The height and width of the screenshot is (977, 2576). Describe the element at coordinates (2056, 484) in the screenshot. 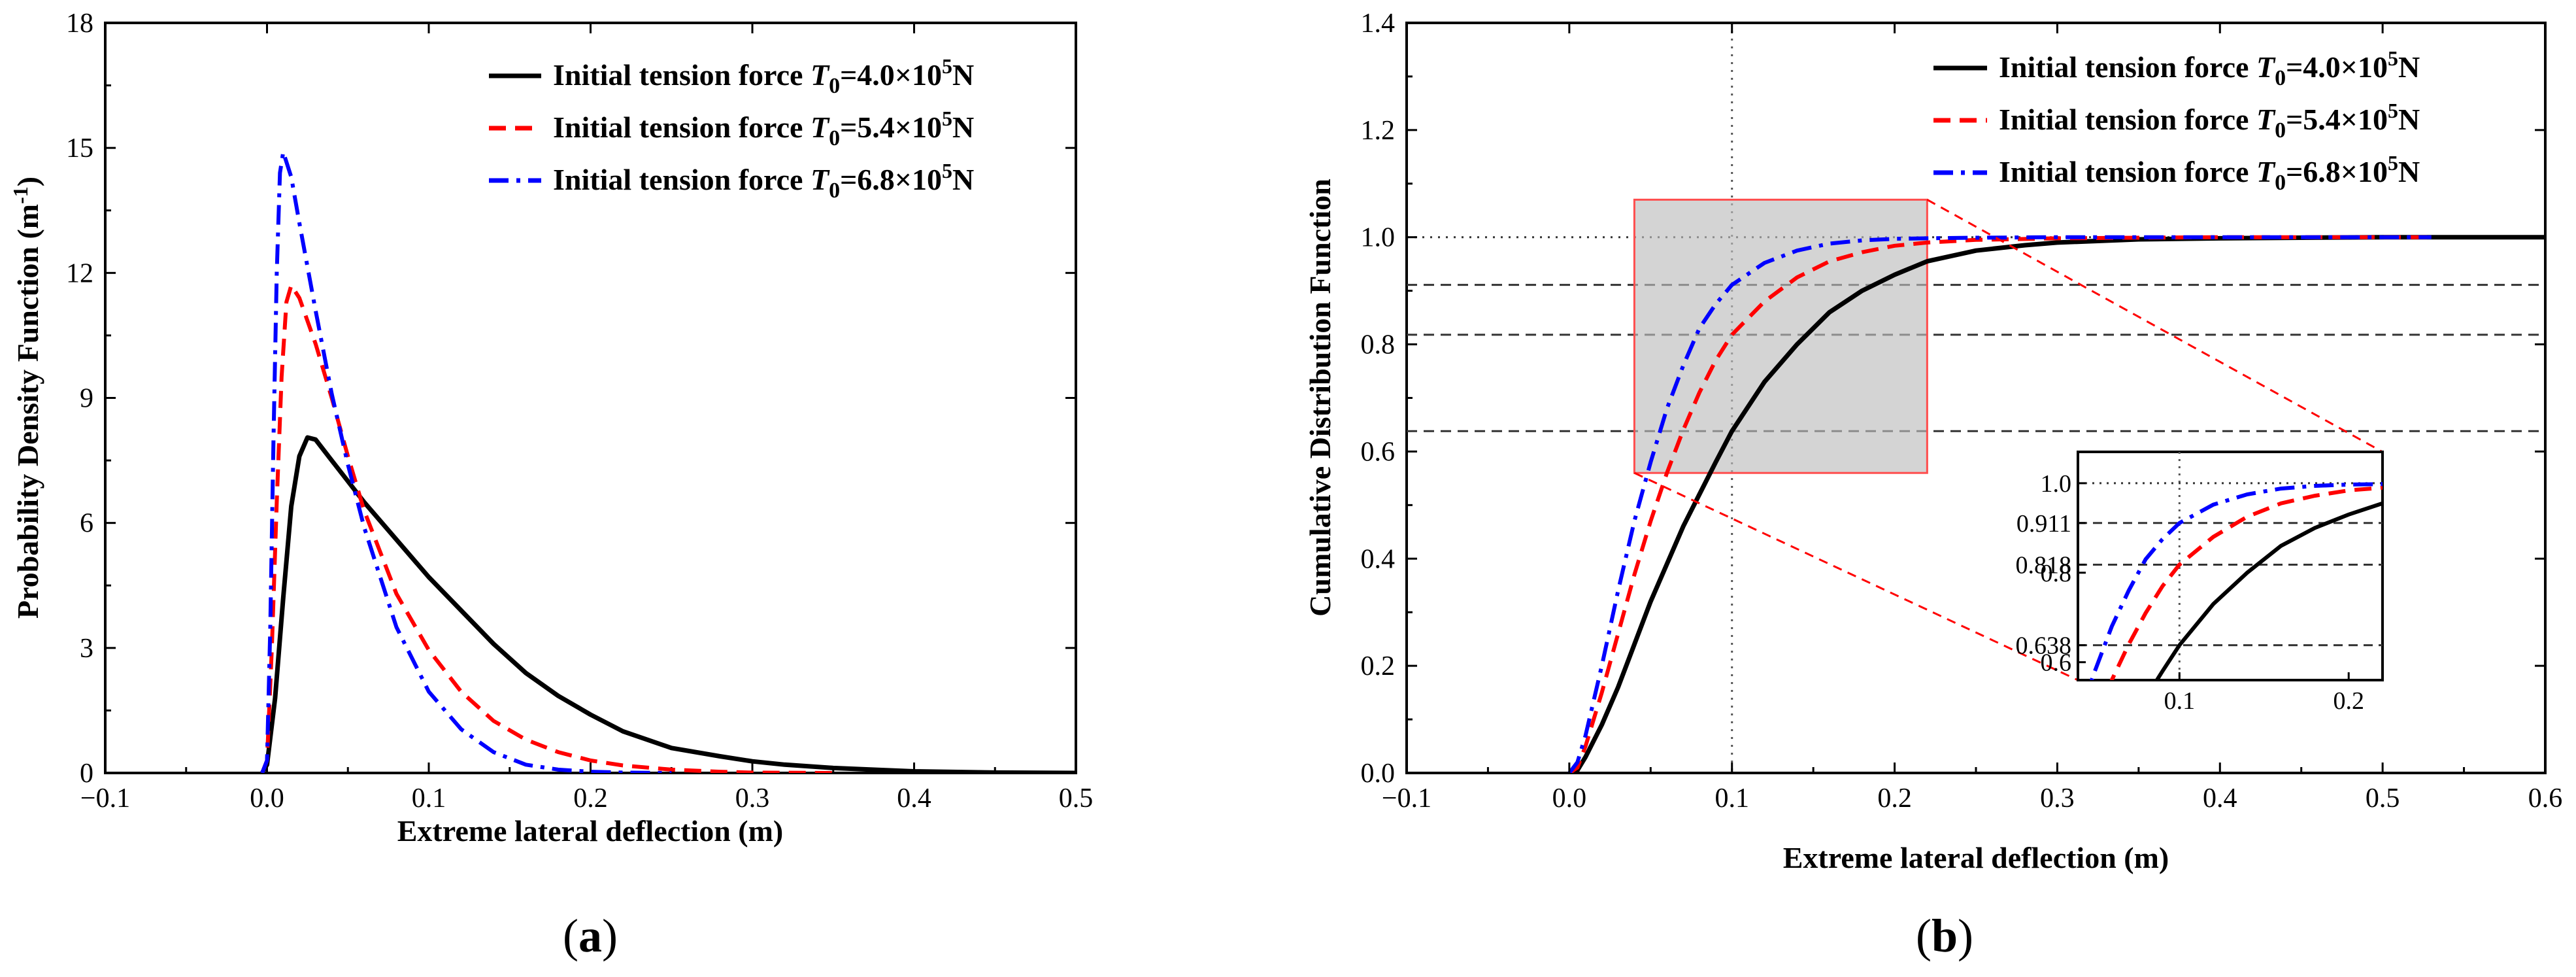

I see `inset-y-tick-label: 1.0` at that location.